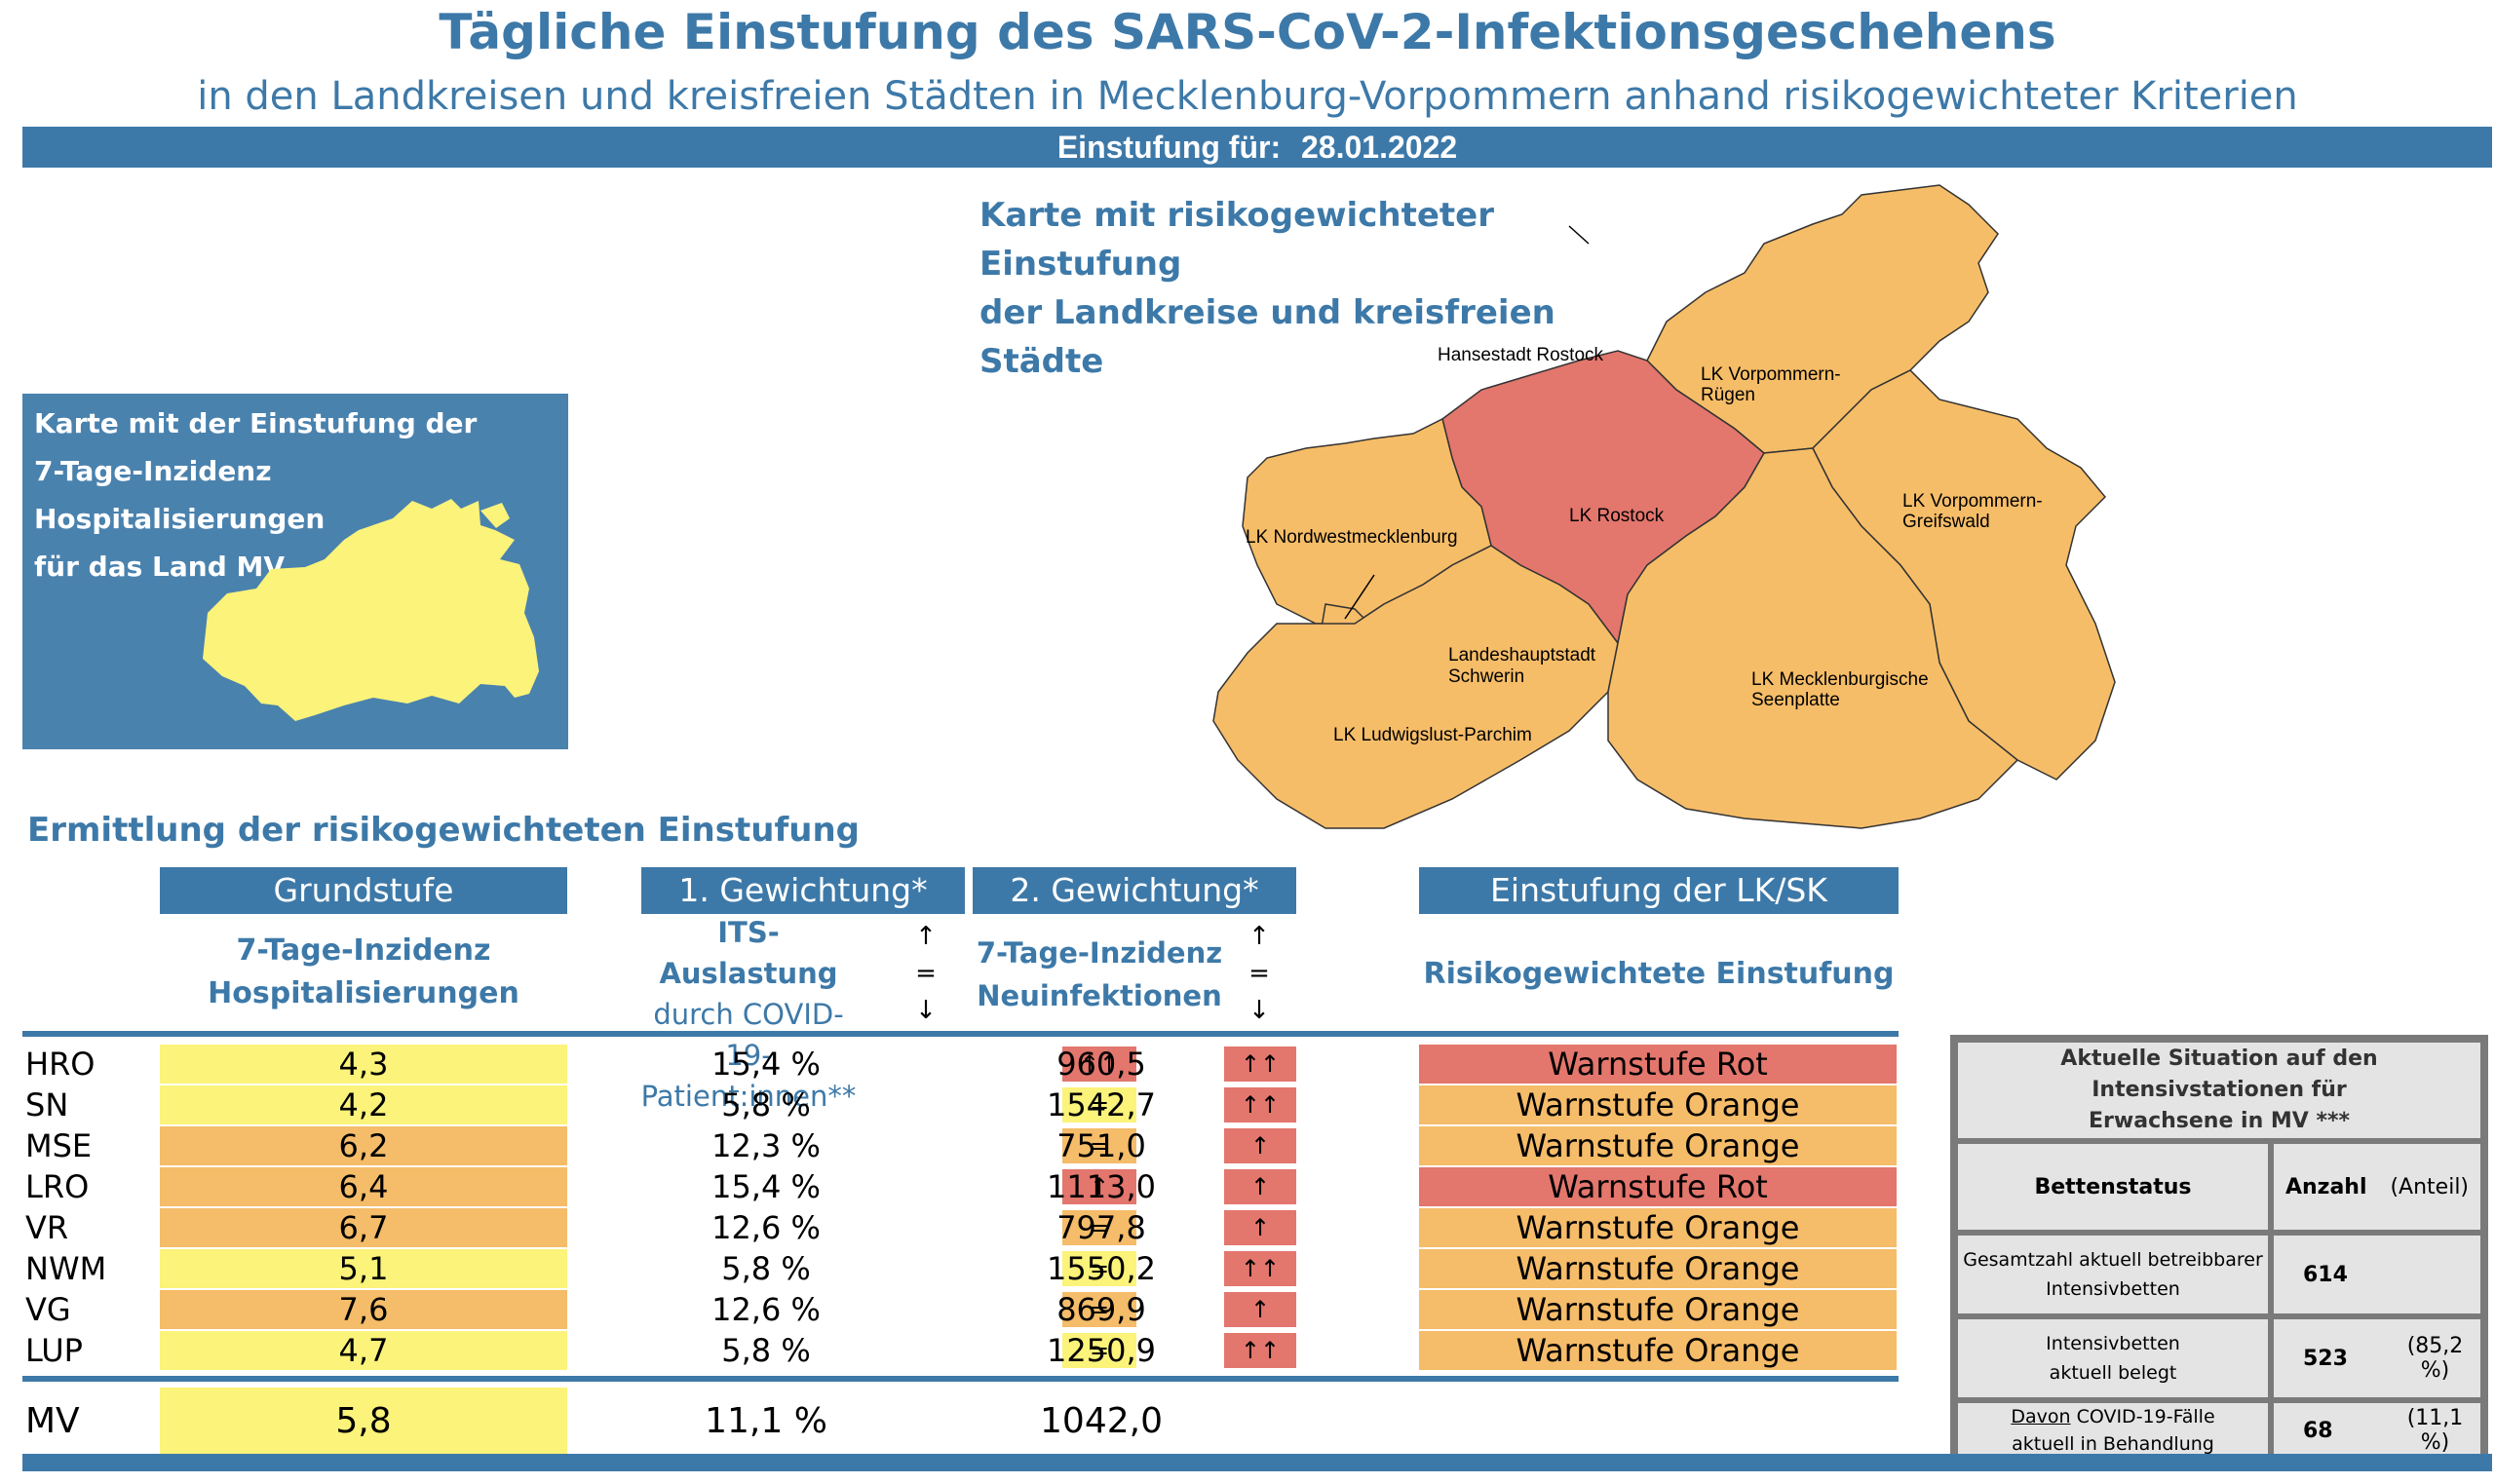 The width and height of the screenshot is (2495, 1484). What do you see at coordinates (256, 423) in the screenshot?
I see `hospitalization-box-line1: Karte mit der Einstufung der` at bounding box center [256, 423].